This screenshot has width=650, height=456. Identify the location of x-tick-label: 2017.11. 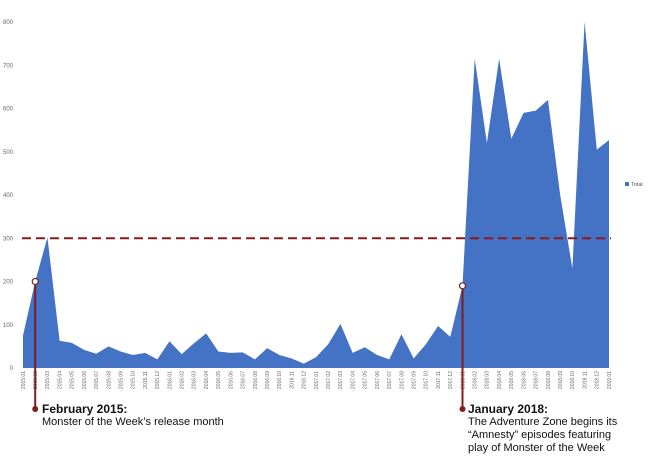
(439, 380).